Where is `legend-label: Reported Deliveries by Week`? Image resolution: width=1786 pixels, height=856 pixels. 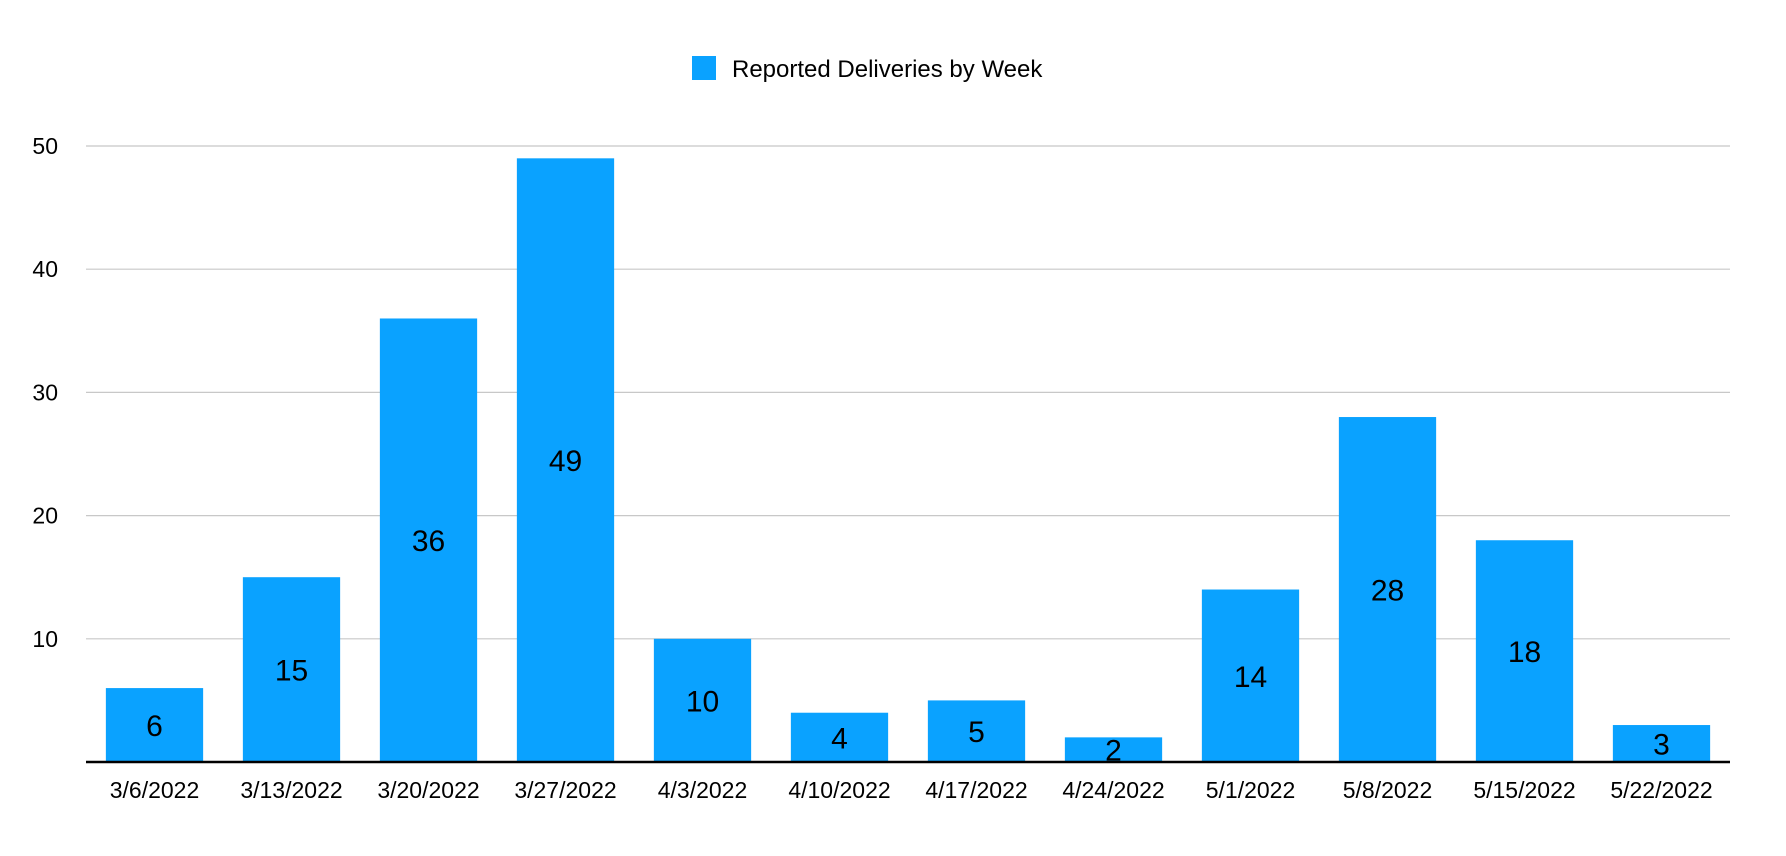 legend-label: Reported Deliveries by Week is located at coordinates (887, 69).